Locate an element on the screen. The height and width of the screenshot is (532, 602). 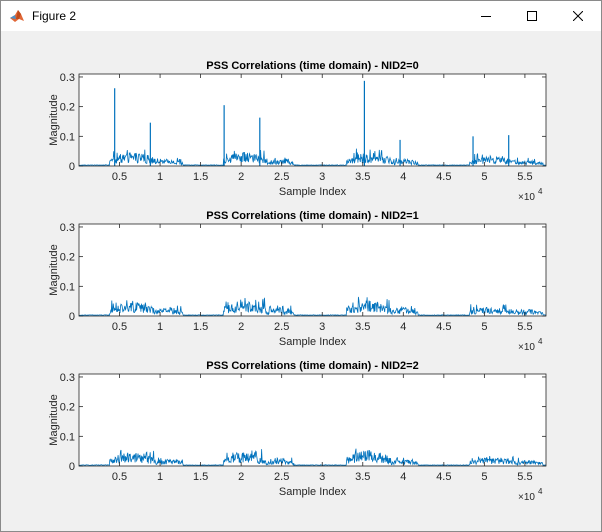
window-title: Figure 2 is located at coordinates (54, 16).